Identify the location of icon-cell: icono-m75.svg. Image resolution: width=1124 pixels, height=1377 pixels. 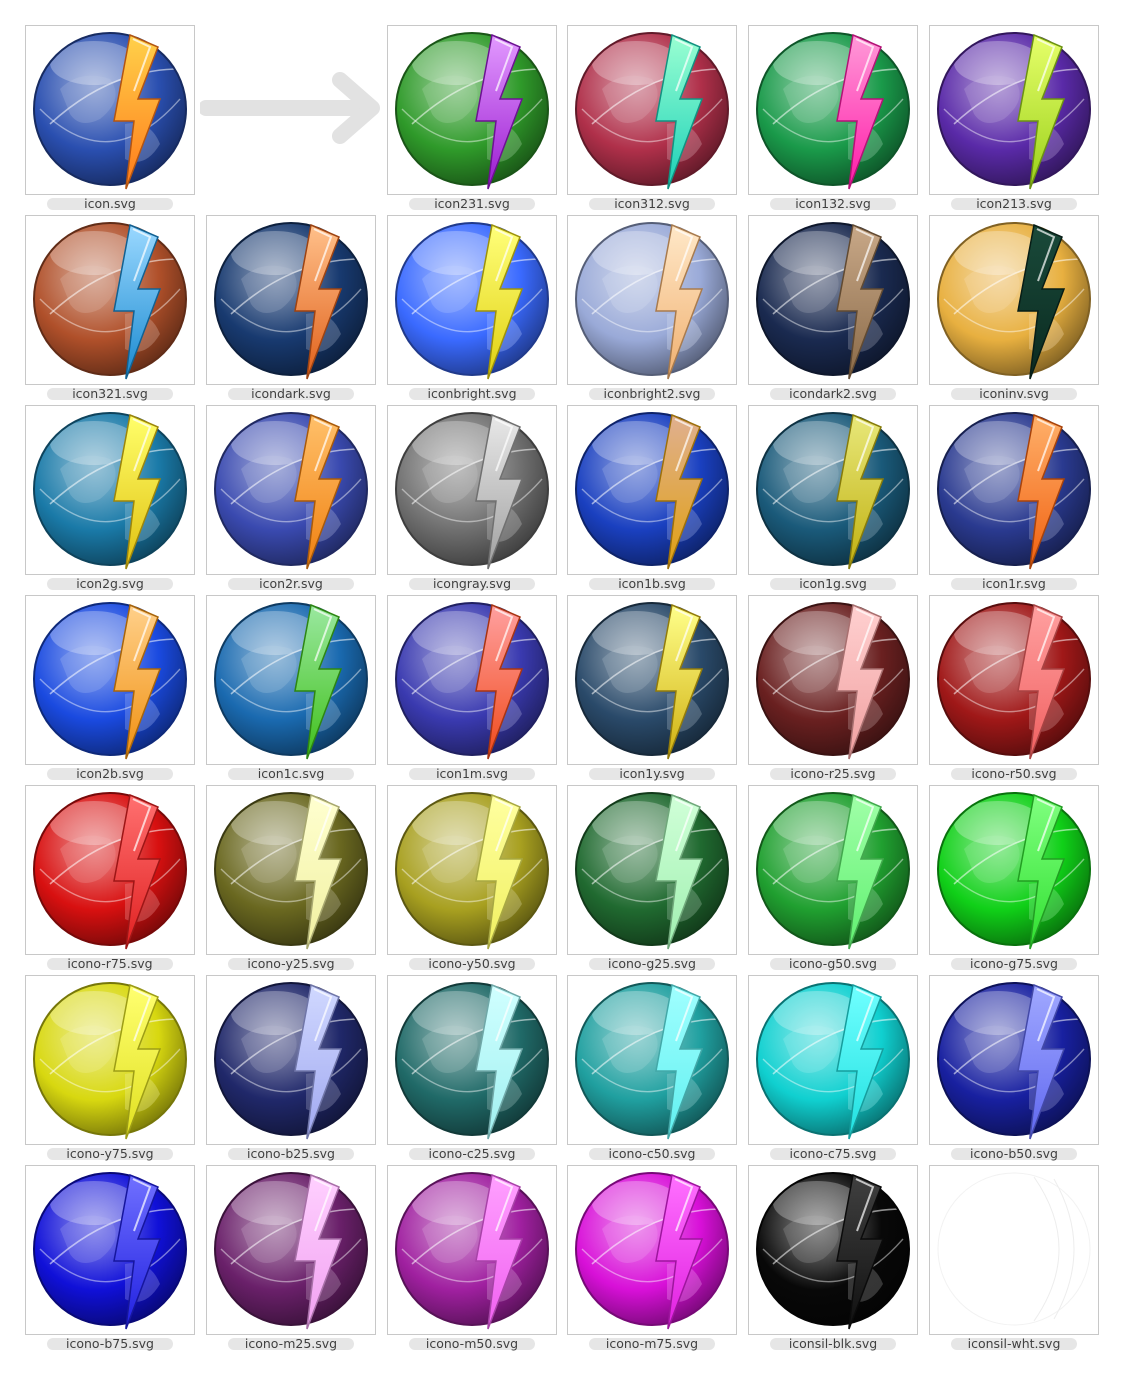
(652, 1257).